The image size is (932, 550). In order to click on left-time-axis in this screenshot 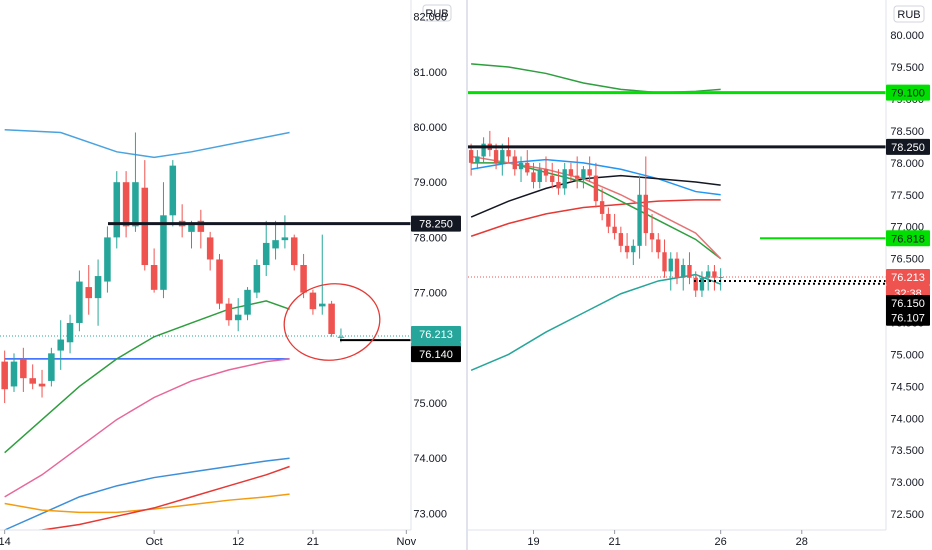, I will do `click(233, 540)`.